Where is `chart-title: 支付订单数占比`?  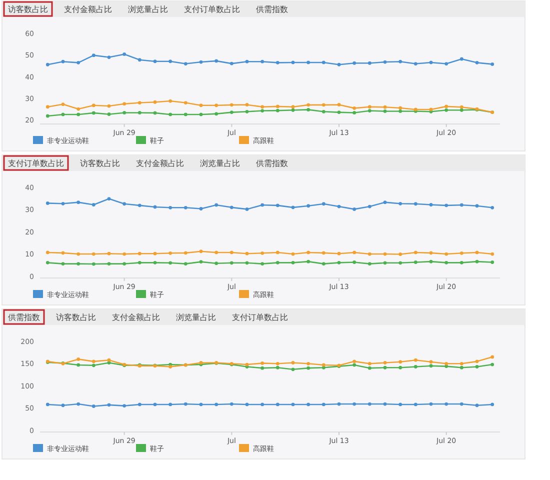
chart-title: 支付订单数占比 is located at coordinates (36, 163).